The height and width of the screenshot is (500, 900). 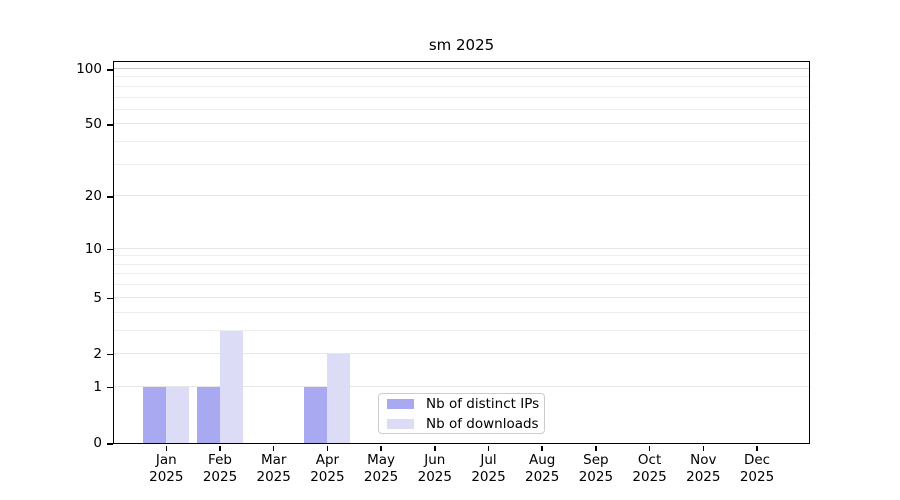 I want to click on x-tick-label: Apr 2025, so click(x=327, y=469).